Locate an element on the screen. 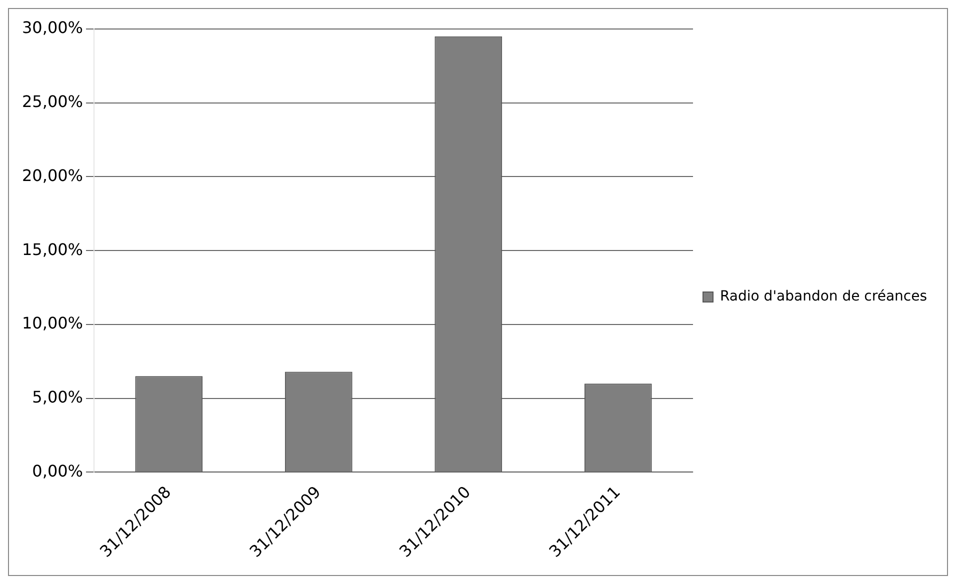 The image size is (956, 584). y-tick-label: 0,00% is located at coordinates (58, 470).